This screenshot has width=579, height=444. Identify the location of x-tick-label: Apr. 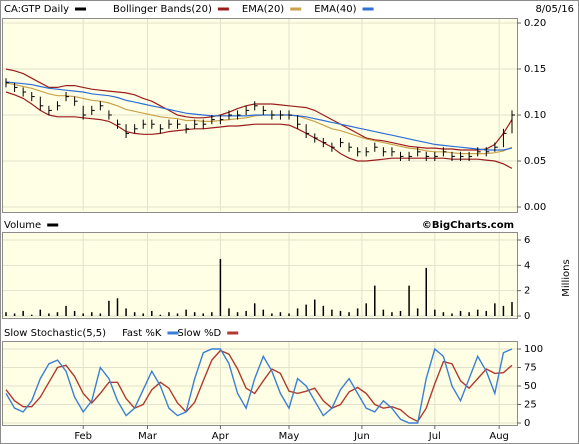
(221, 436).